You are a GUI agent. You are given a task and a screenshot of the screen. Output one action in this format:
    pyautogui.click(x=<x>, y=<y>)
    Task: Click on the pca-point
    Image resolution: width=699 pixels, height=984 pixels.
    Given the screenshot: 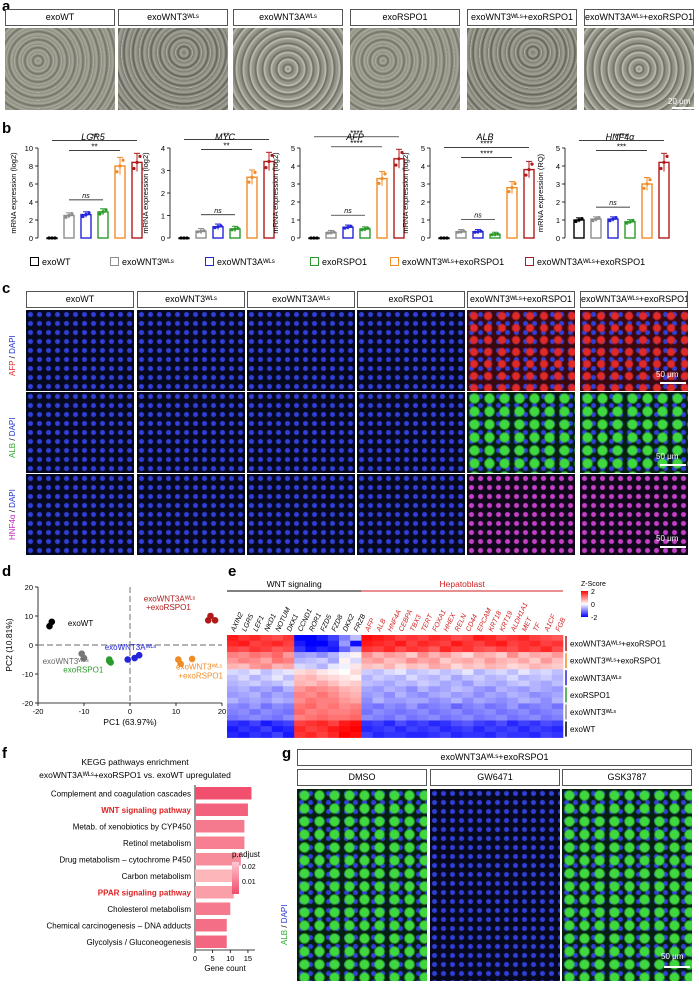 What is the action you would take?
    pyautogui.click(x=192, y=659)
    